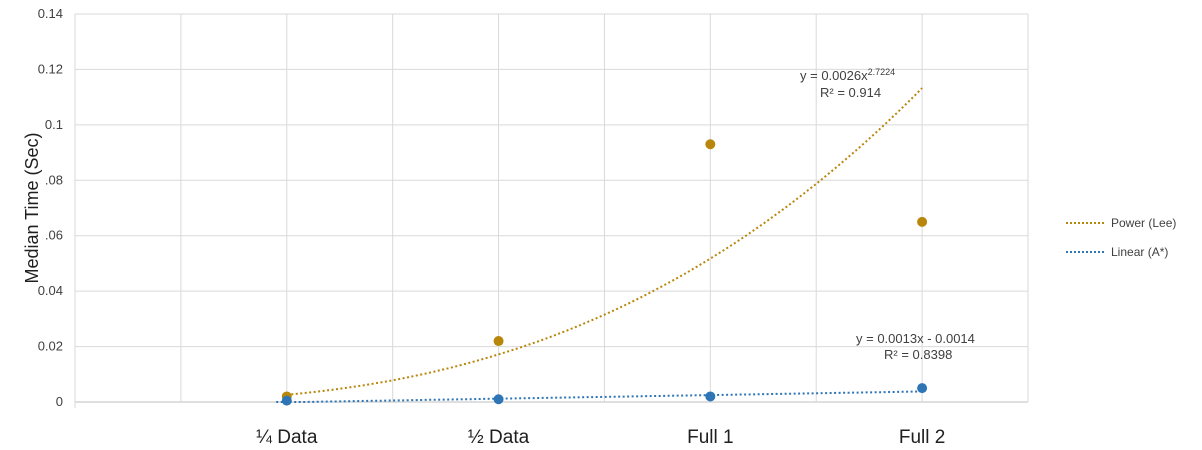 The image size is (1202, 450). What do you see at coordinates (922, 437) in the screenshot?
I see `x-tick-label: Full 2` at bounding box center [922, 437].